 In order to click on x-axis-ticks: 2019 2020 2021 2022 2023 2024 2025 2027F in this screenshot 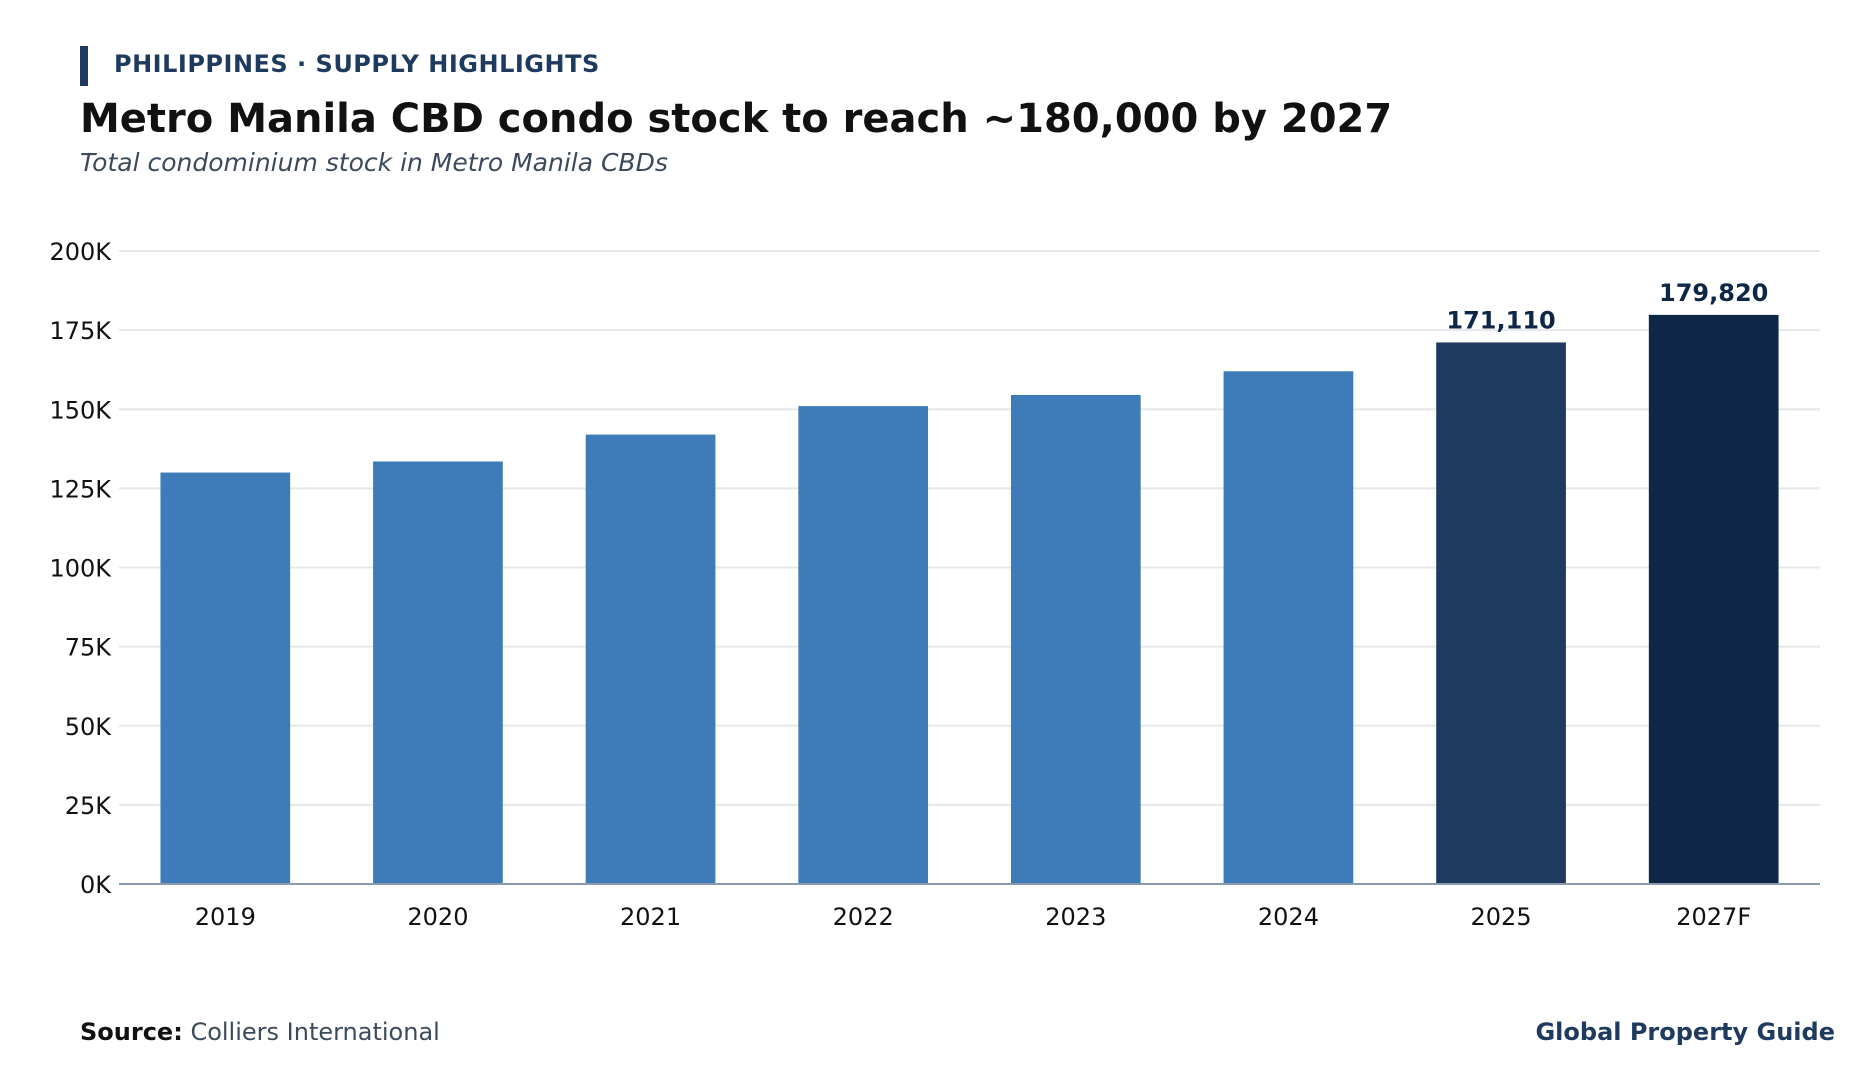, I will do `click(973, 917)`.